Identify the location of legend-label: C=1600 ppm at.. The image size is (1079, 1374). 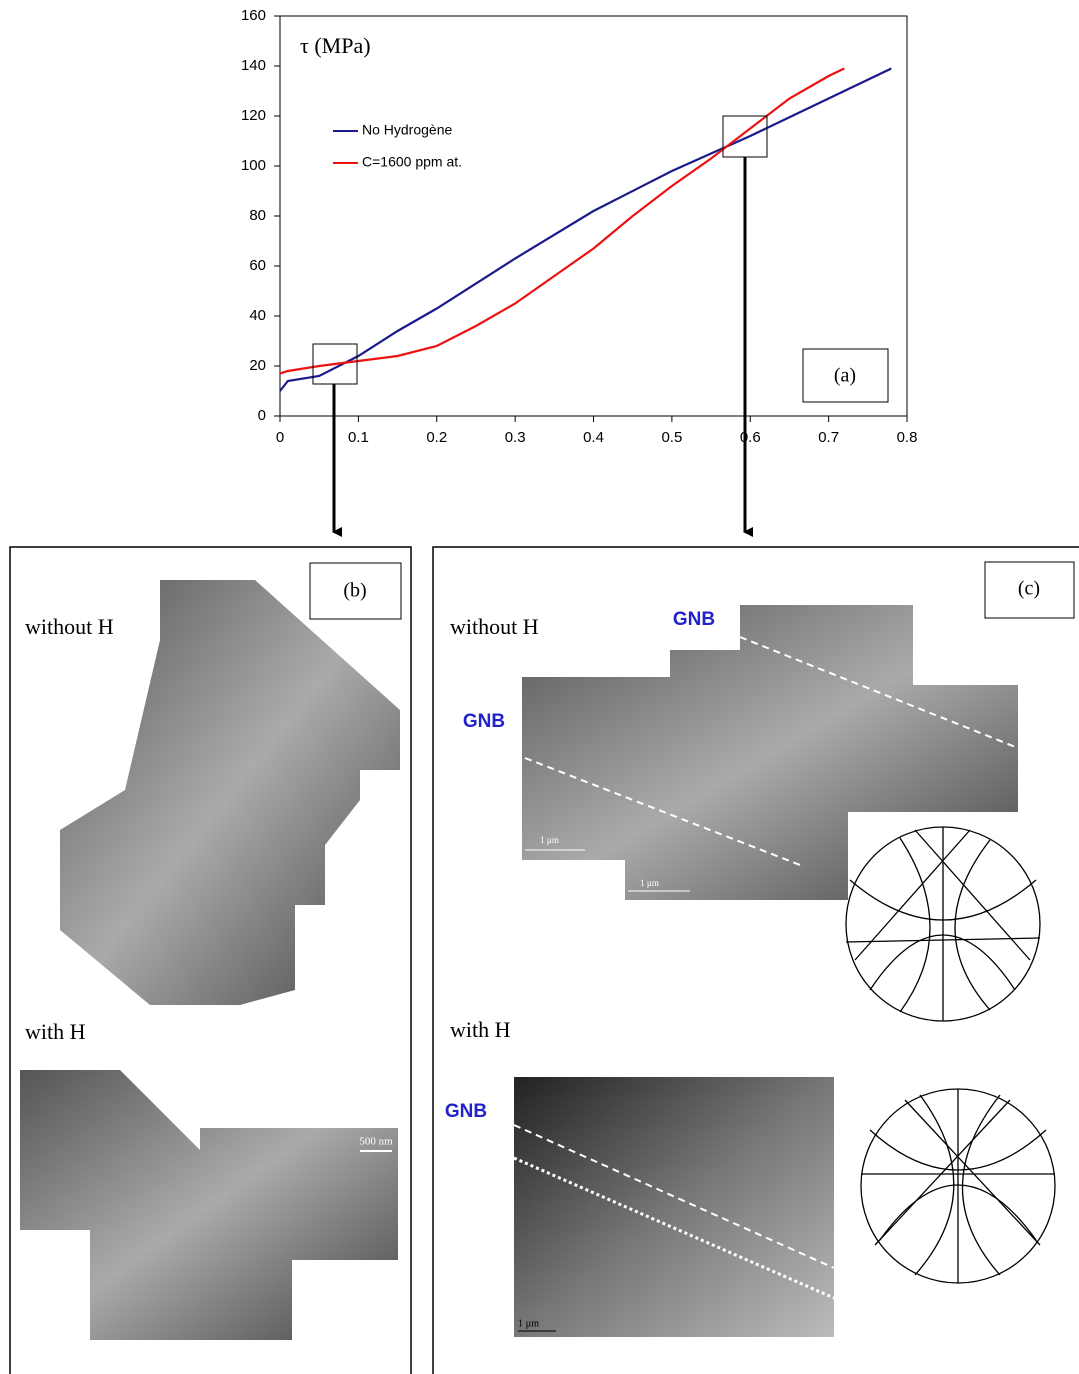
(412, 162).